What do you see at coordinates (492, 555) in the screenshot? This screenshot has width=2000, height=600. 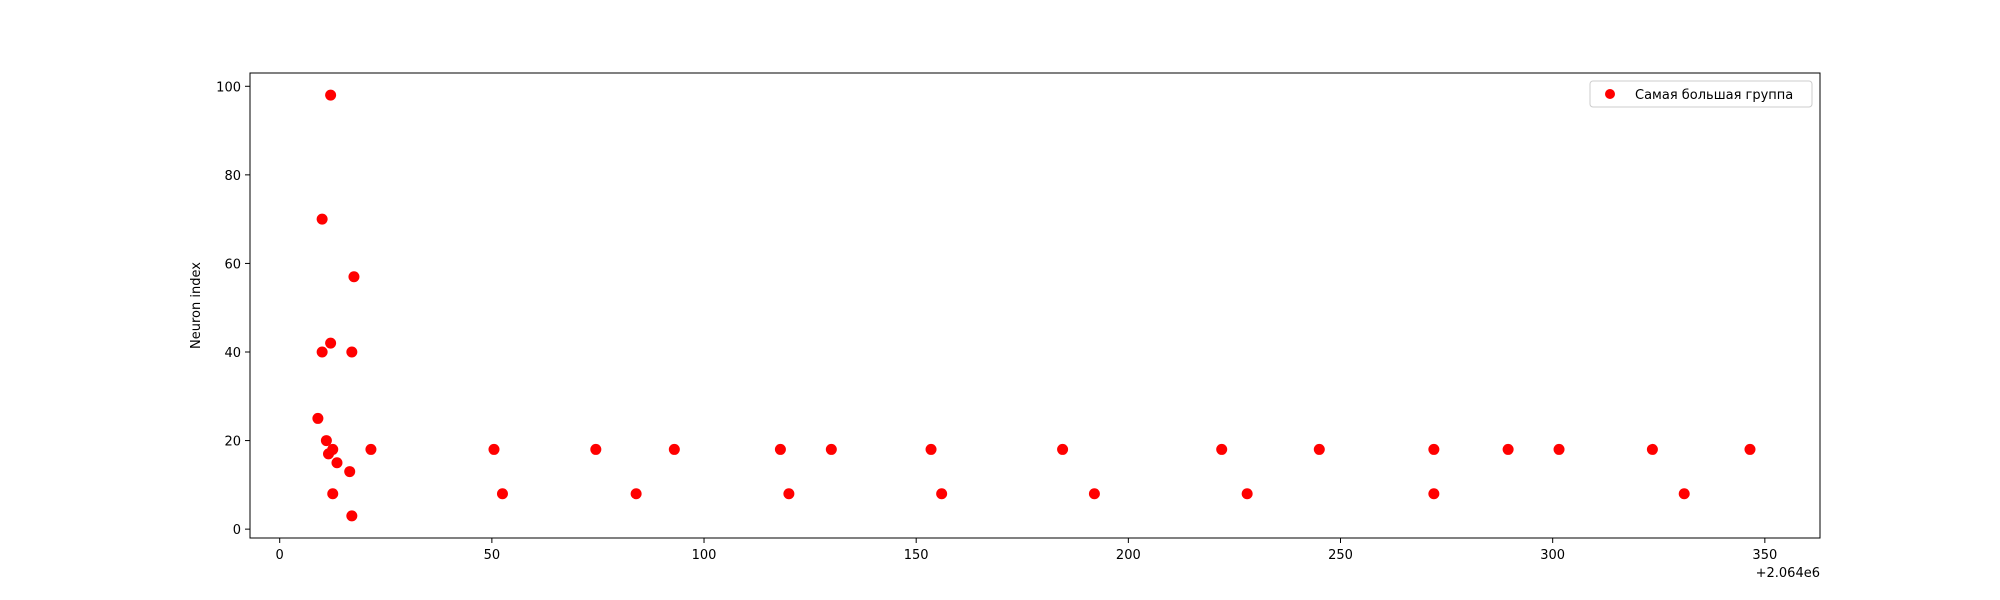 I see `x-tick-label: 50` at bounding box center [492, 555].